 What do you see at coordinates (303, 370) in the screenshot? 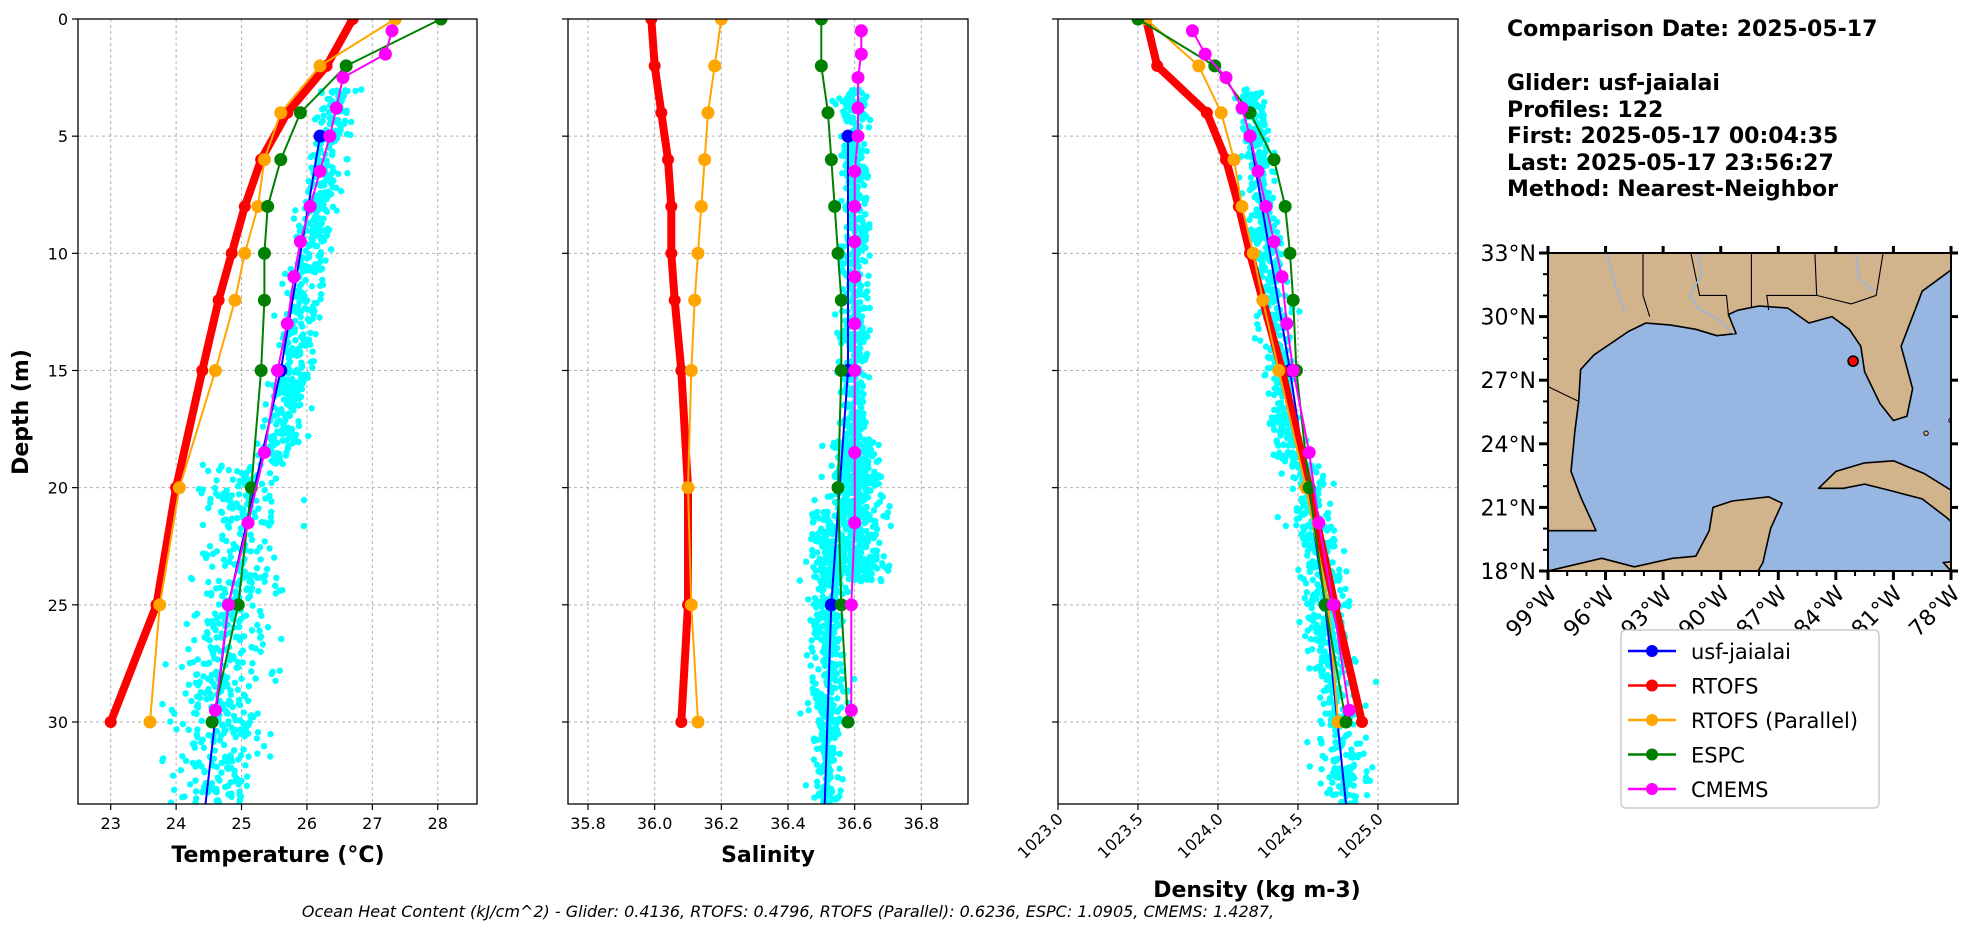
I see `series-cmems` at bounding box center [303, 370].